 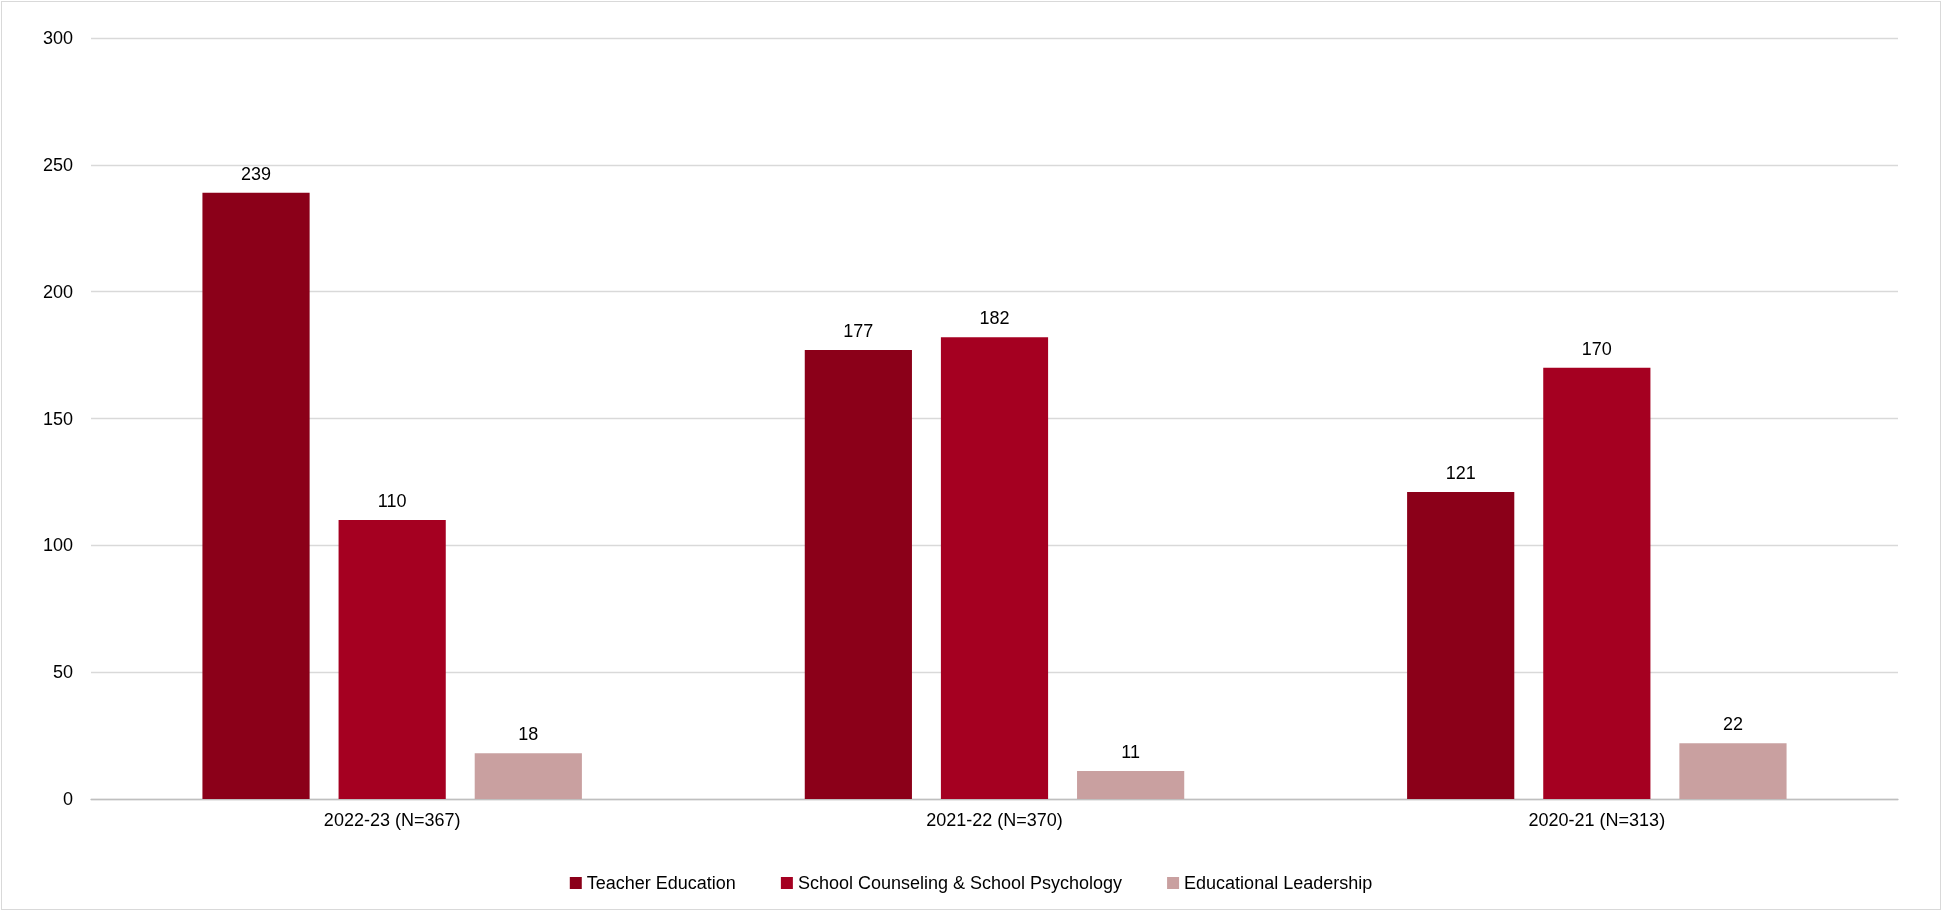 I want to click on data-label: 239, so click(x=256, y=173).